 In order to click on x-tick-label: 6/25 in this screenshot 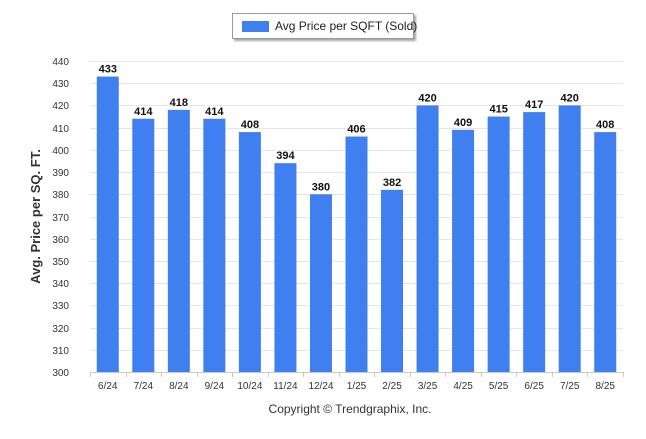, I will do `click(534, 386)`.